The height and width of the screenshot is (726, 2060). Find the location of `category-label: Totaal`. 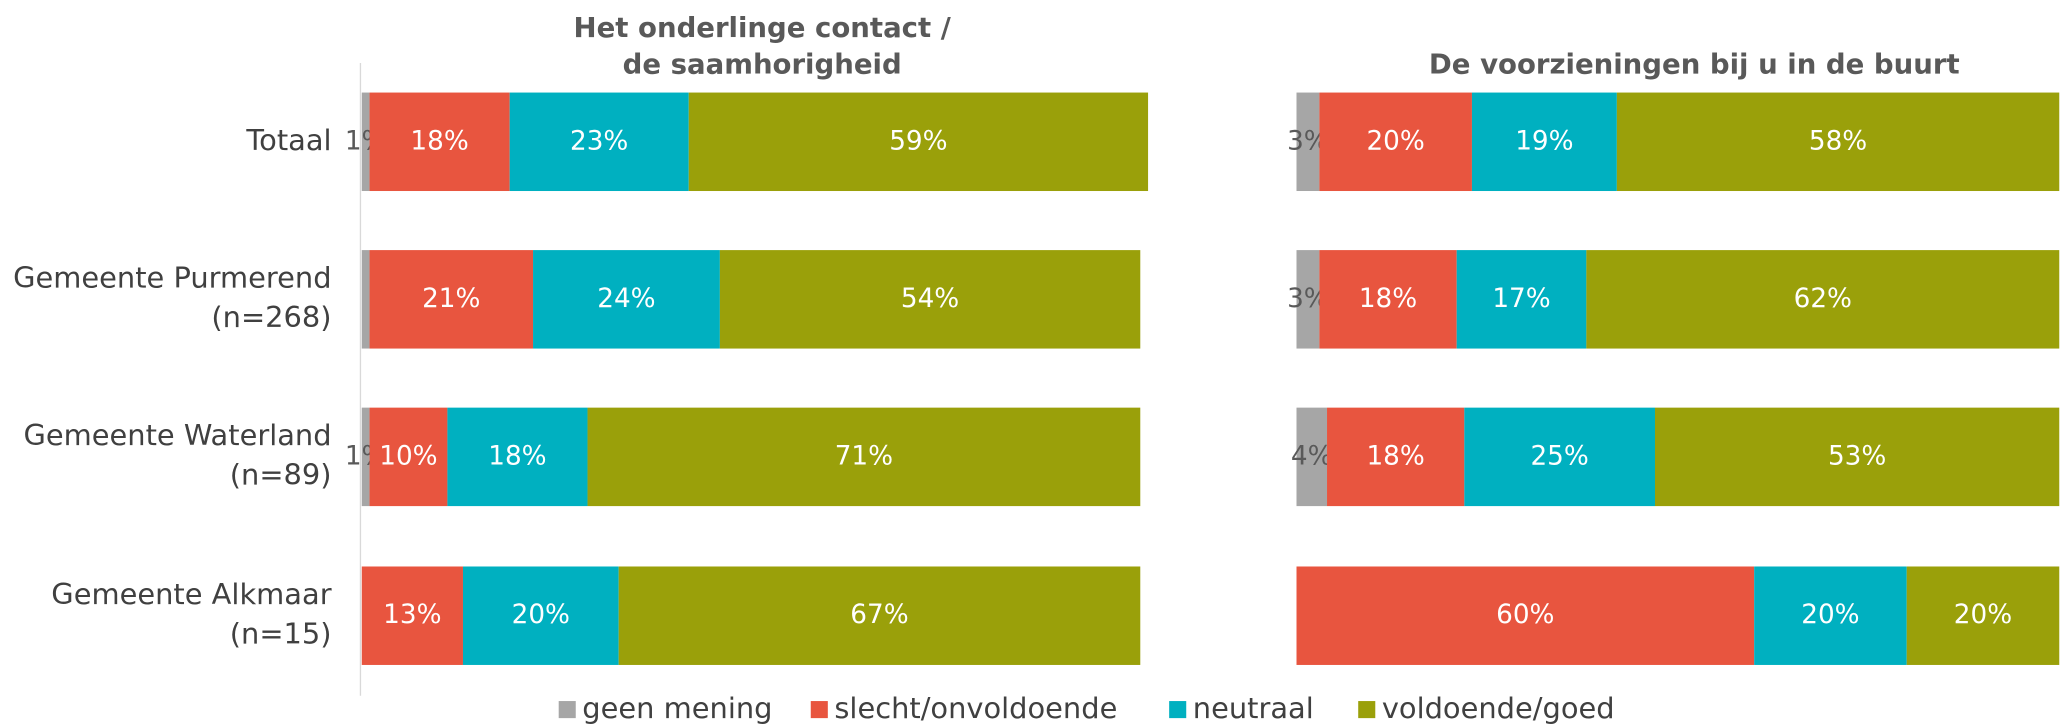

category-label: Totaal is located at coordinates (288, 140).